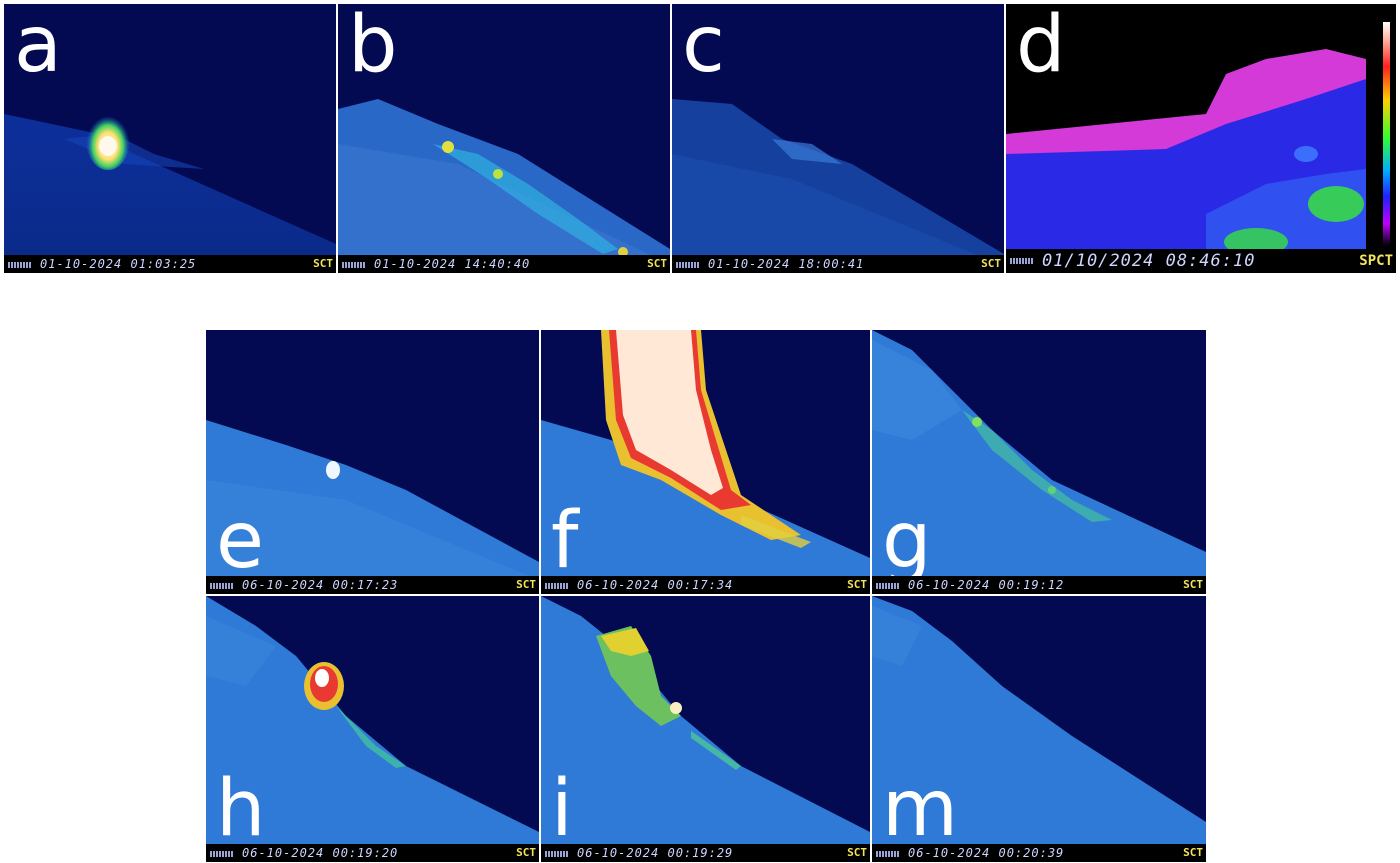 This screenshot has height=863, width=1400. I want to click on panel-label: e, so click(240, 541).